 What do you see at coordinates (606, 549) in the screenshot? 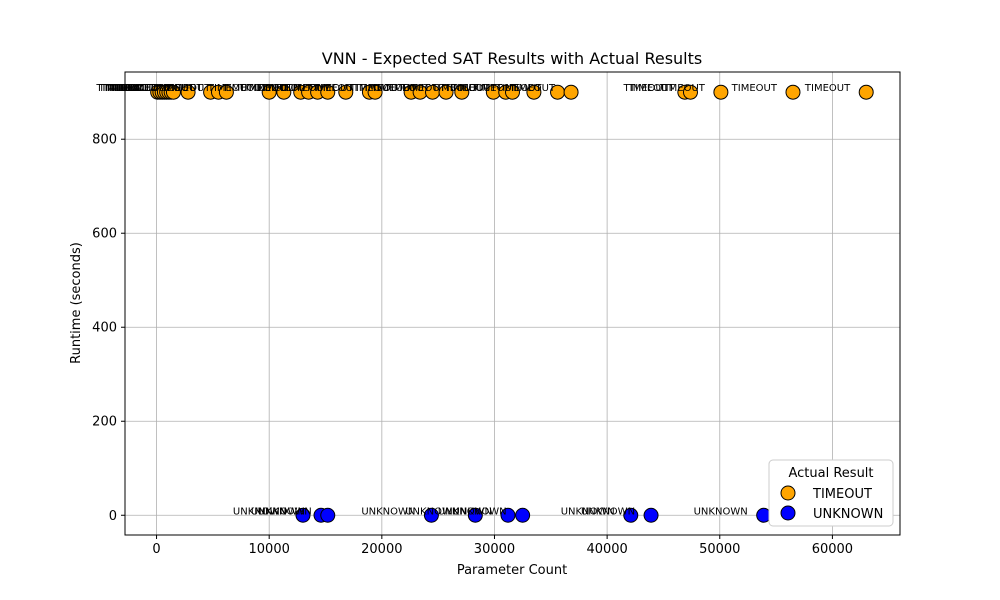
I see `x-tick-label: 40000` at bounding box center [606, 549].